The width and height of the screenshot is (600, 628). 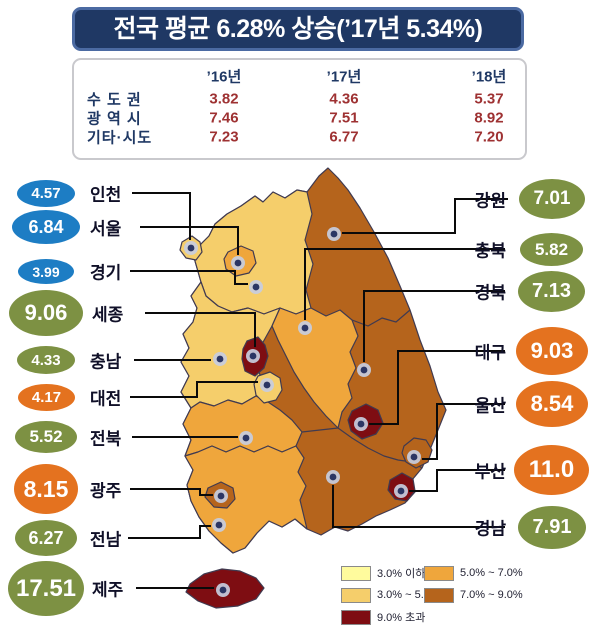 What do you see at coordinates (46, 271) in the screenshot?
I see `value-text-gyeonggi: 3.99` at bounding box center [46, 271].